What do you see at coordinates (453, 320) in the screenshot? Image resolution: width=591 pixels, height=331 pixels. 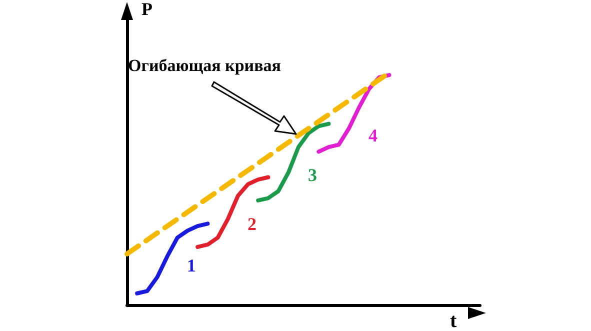 I see `x-axis-title: t` at bounding box center [453, 320].